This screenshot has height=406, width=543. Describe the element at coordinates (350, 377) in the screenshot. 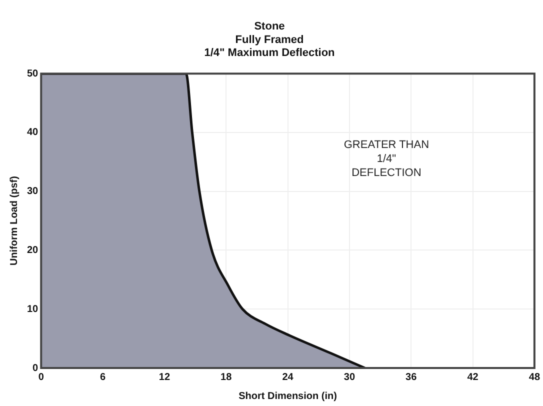

I see `x-tick-label: 30` at that location.